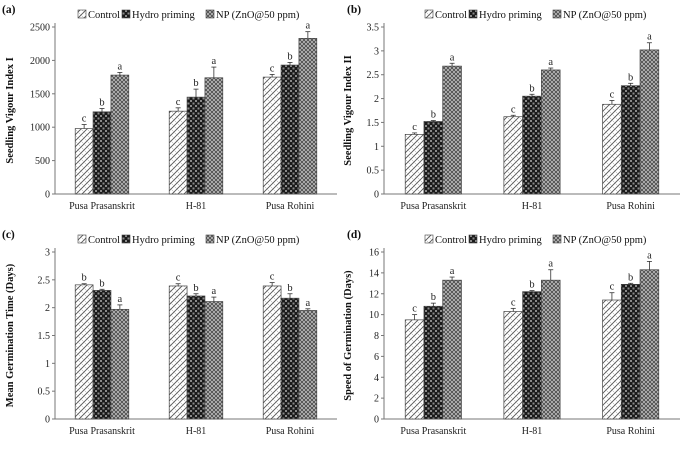  What do you see at coordinates (374, 273) in the screenshot?
I see `y-tick-label: 14` at bounding box center [374, 273].